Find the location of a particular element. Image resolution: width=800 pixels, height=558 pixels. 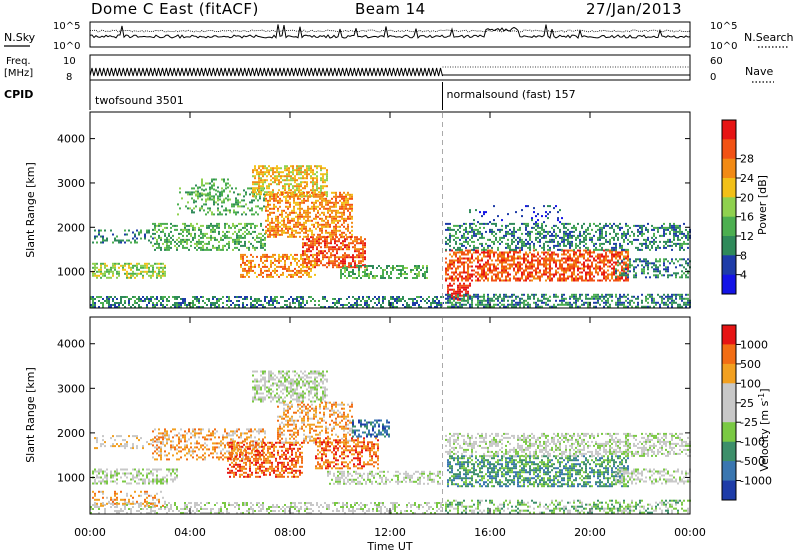

power-colorbar-tick-label-3: 16 is located at coordinates (747, 217).